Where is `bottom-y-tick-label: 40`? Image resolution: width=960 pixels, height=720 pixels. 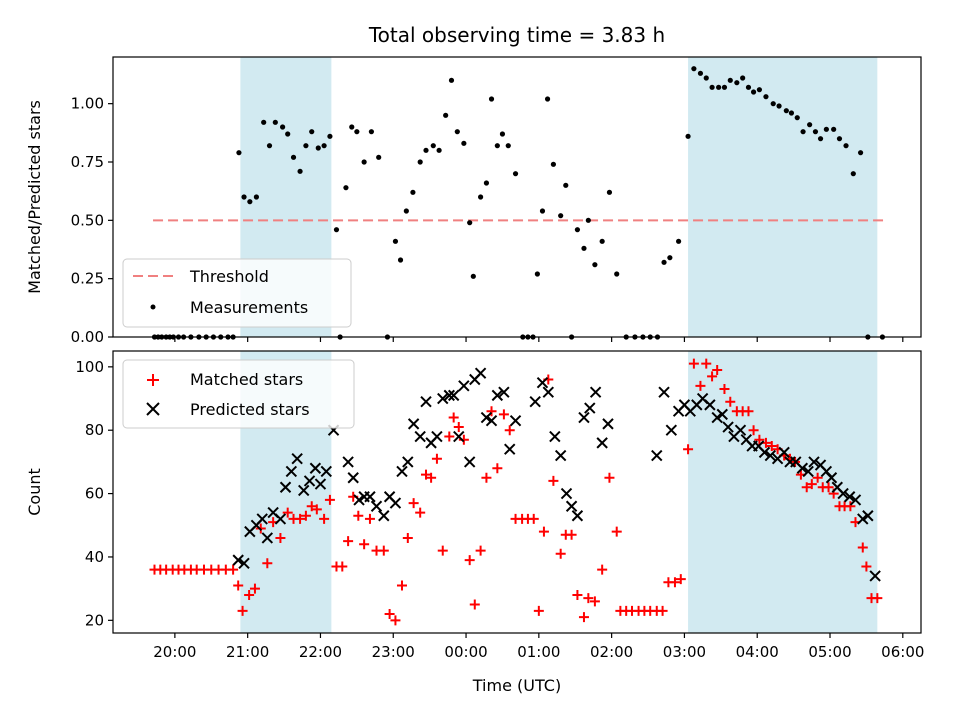 bottom-y-tick-label: 40 is located at coordinates (94, 557).